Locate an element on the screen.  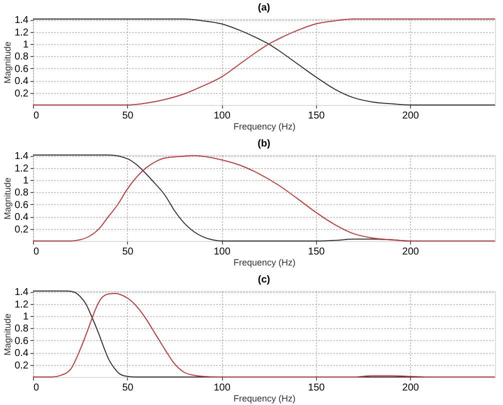
chart-title: (c) is located at coordinates (264, 280).